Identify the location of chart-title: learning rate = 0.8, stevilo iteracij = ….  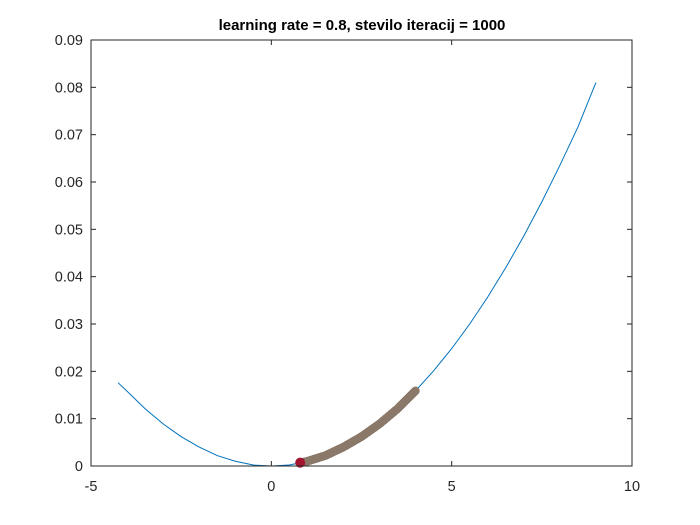
(362, 25).